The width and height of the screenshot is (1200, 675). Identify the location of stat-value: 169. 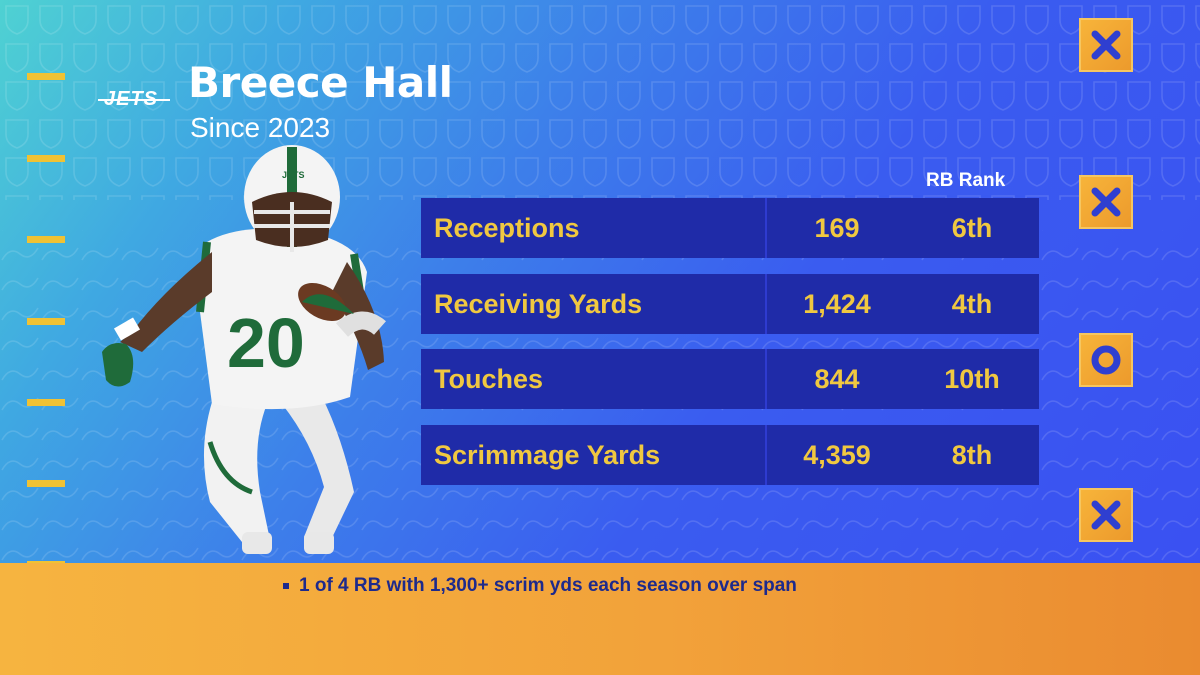
(837, 227).